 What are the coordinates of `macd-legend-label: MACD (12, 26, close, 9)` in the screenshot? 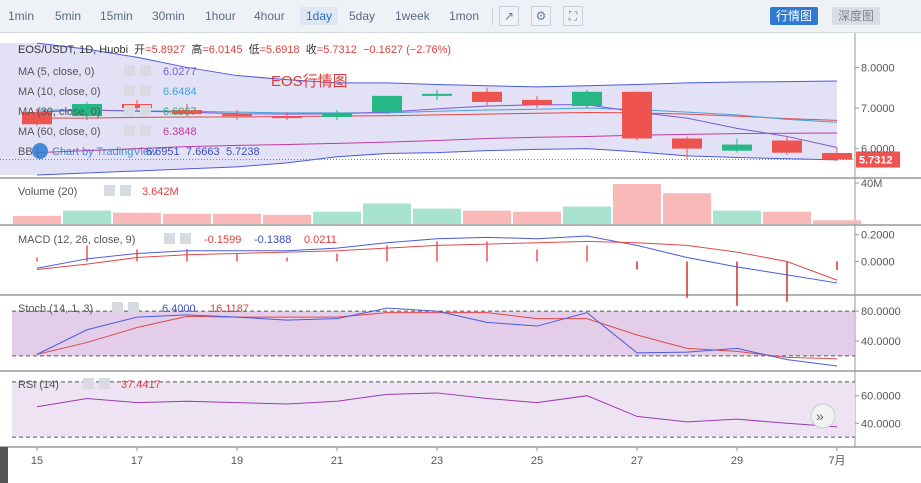 It's located at (76, 240).